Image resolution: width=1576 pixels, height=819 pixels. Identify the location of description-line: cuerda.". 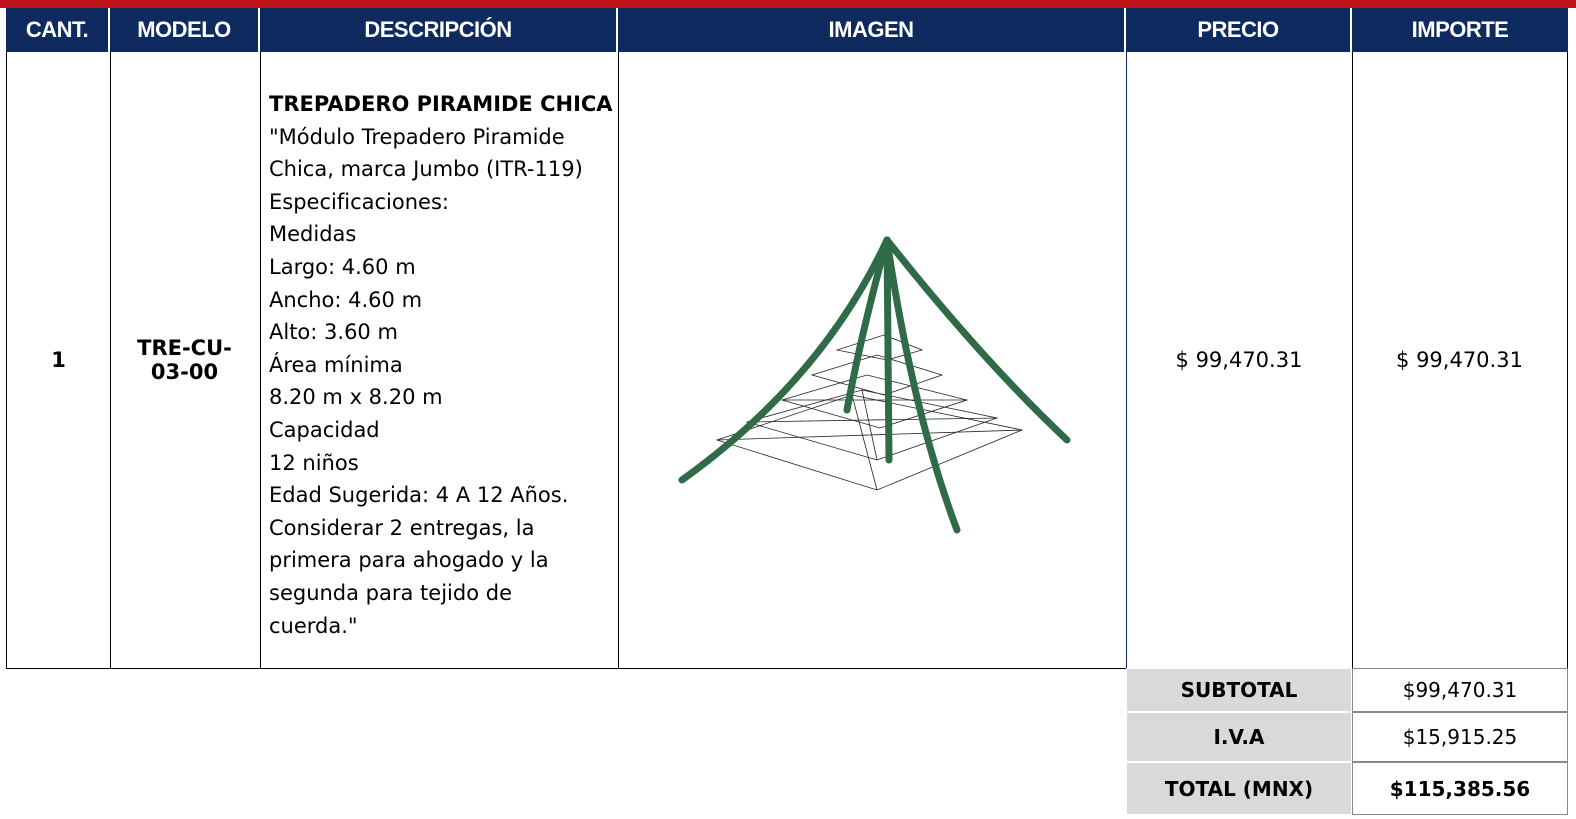
(313, 625).